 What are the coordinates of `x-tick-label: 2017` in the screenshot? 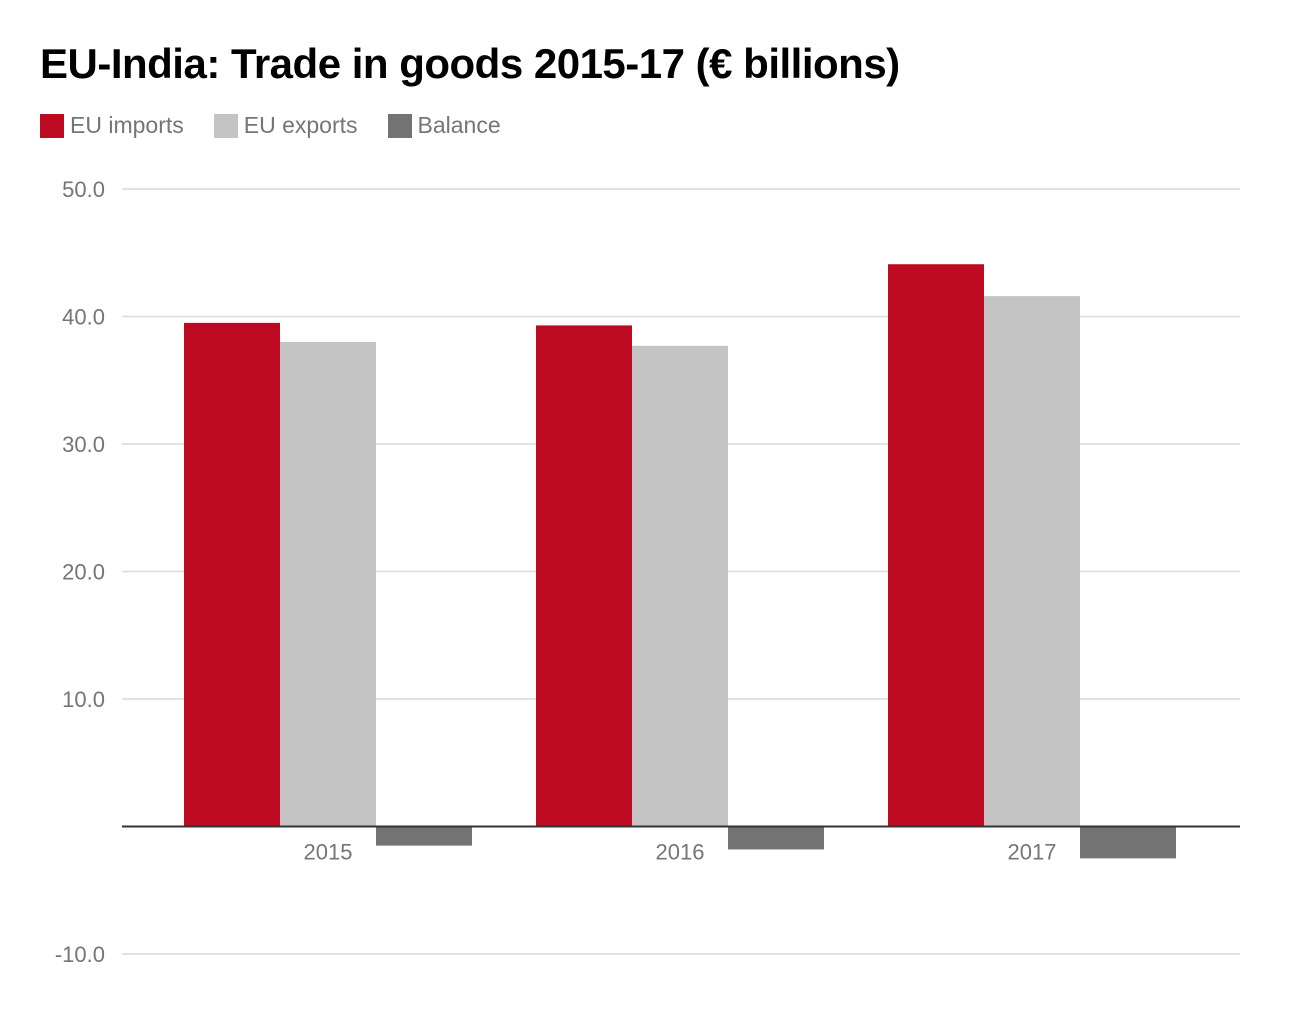 It's located at (1032, 852).